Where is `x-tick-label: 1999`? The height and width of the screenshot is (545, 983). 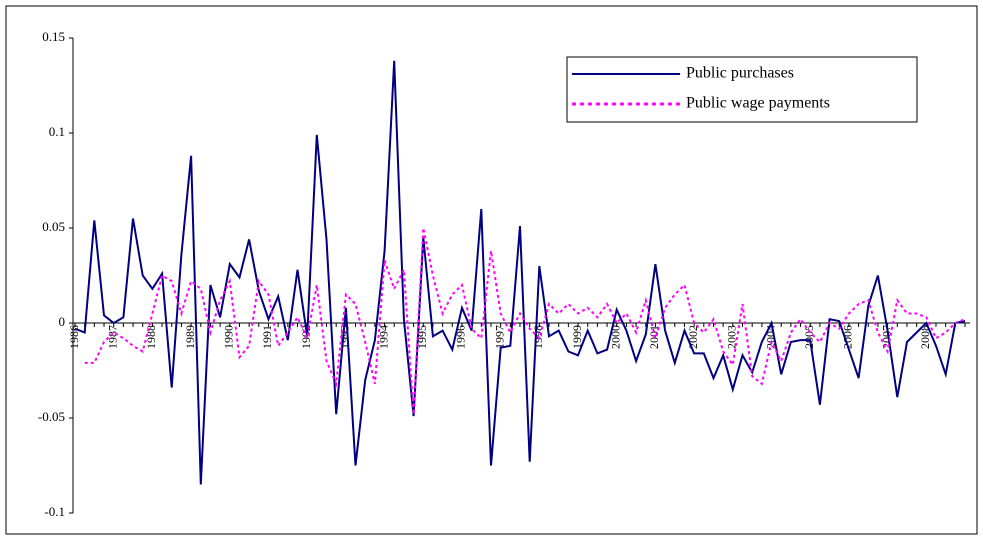
x-tick-label: 1999 is located at coordinates (577, 337).